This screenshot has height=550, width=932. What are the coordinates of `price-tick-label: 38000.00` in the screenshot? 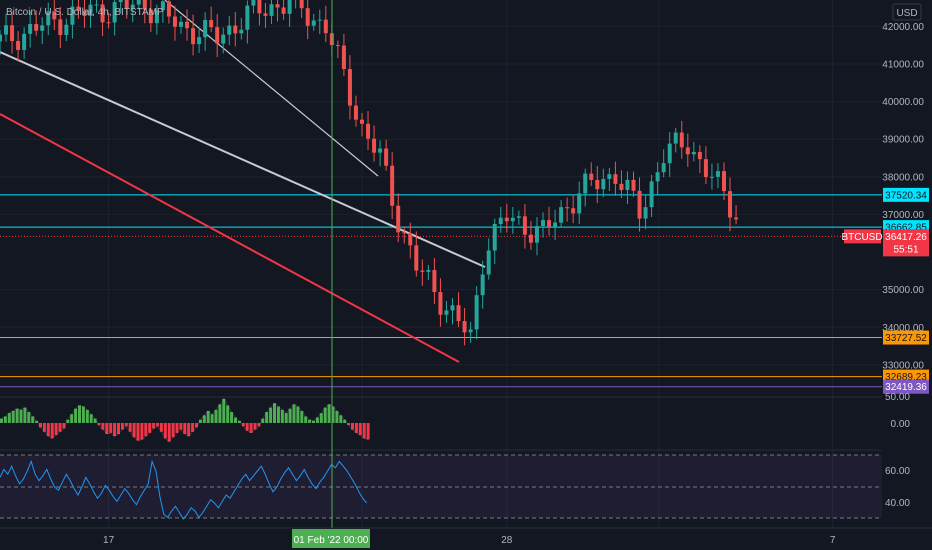 It's located at (903, 177).